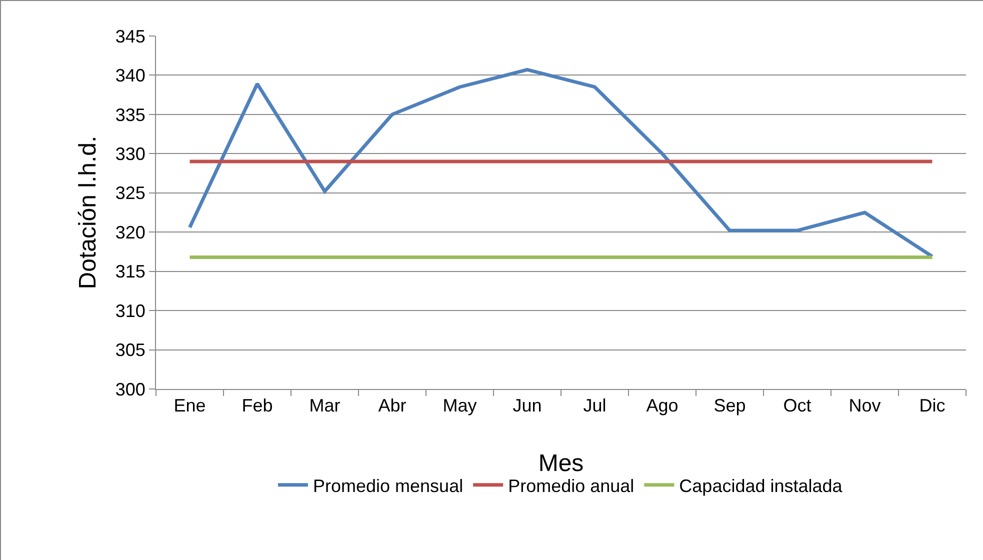 The height and width of the screenshot is (560, 983). Describe the element at coordinates (527, 406) in the screenshot. I see `x-tick-label: Jun` at that location.